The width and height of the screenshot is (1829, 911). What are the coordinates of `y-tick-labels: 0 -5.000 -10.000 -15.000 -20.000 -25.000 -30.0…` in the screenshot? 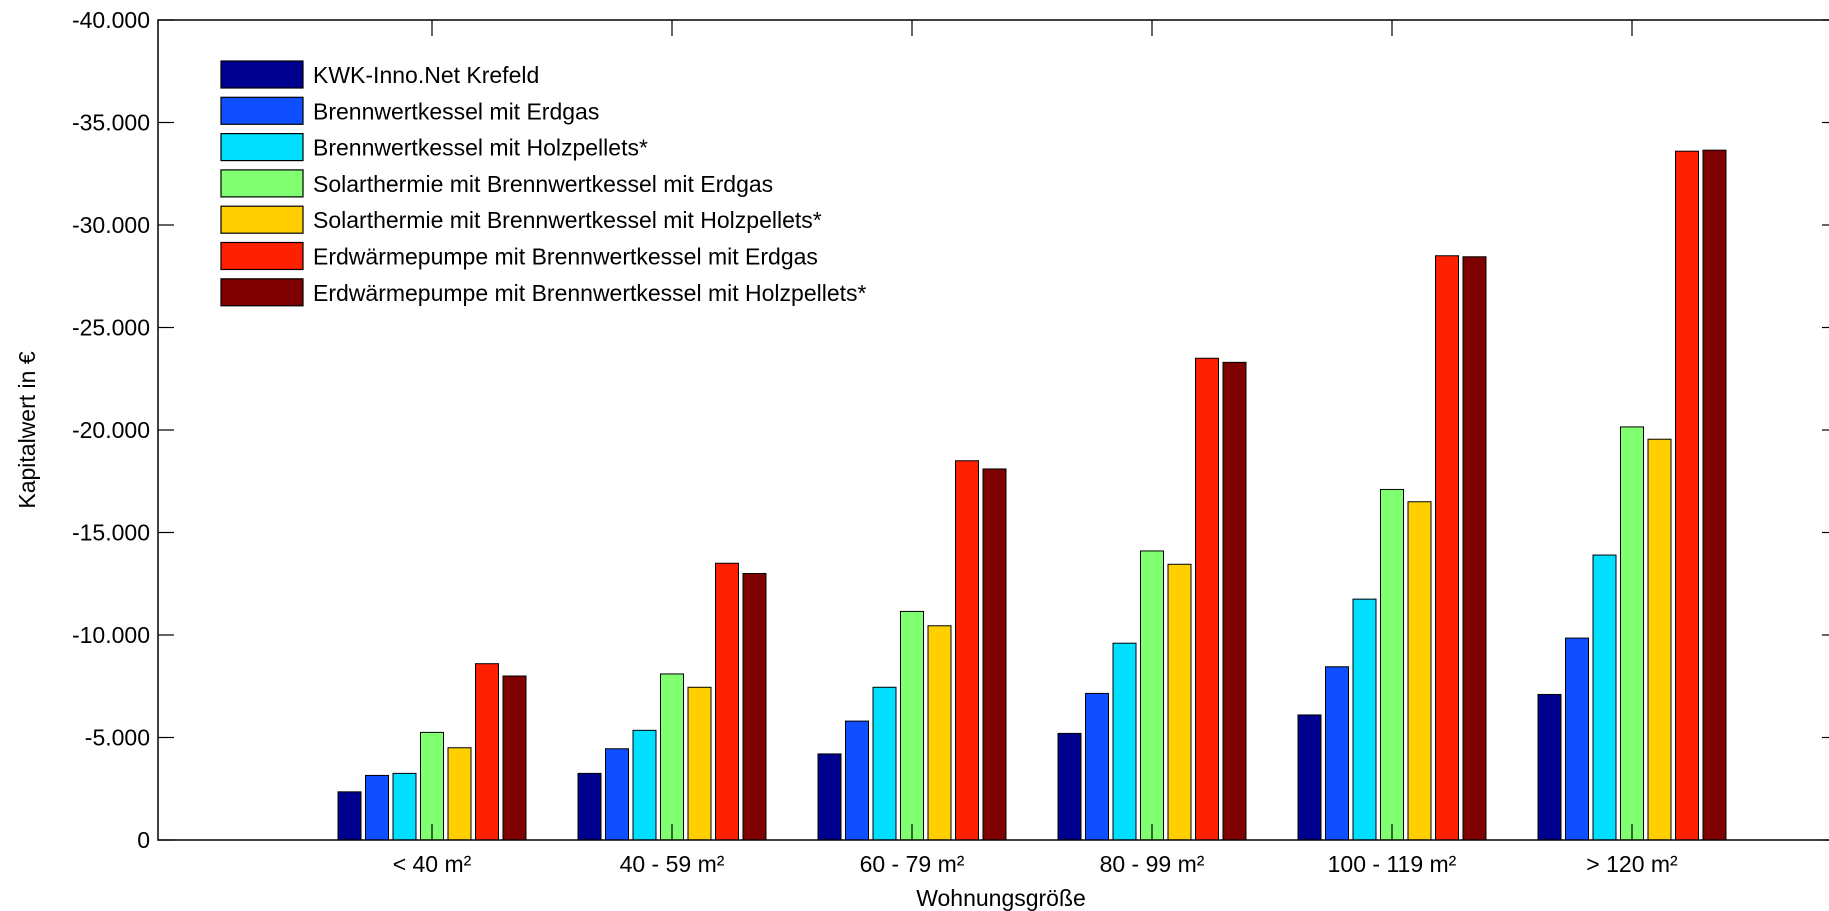 It's located at (111, 430).